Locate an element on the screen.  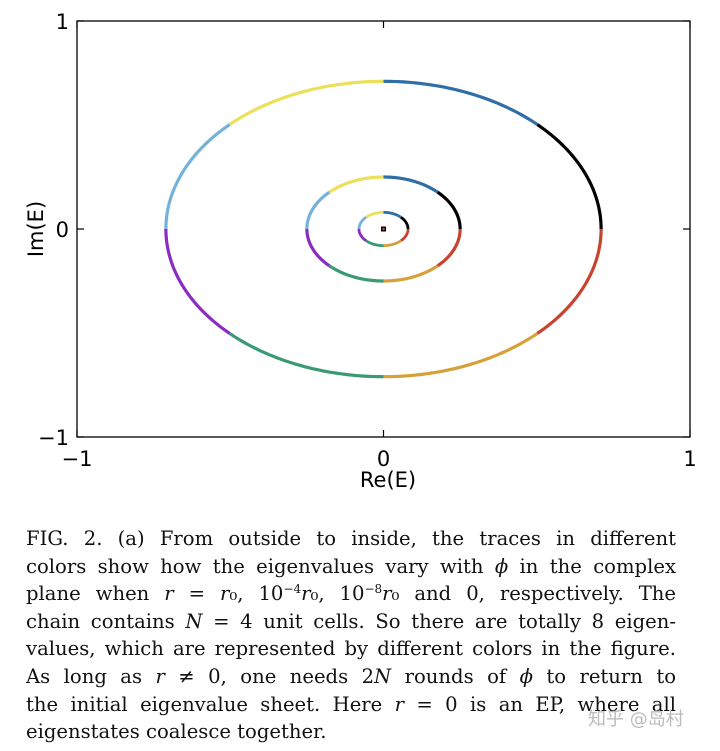
caption-fragment: in the complex is located at coordinates (592, 566).